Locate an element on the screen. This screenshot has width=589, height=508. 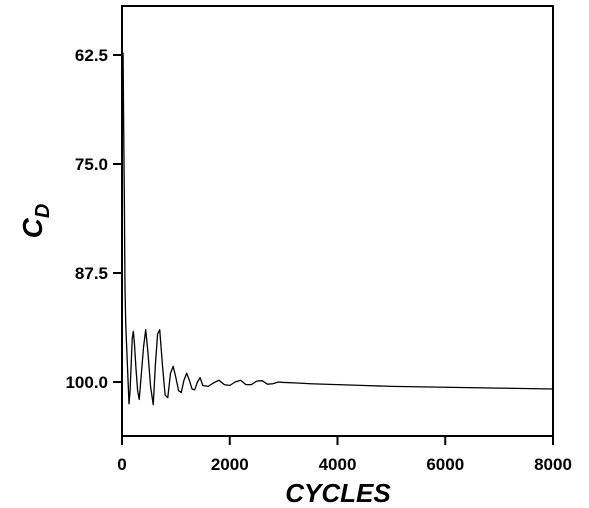
y-axis-label: CD is located at coordinates (35, 221).